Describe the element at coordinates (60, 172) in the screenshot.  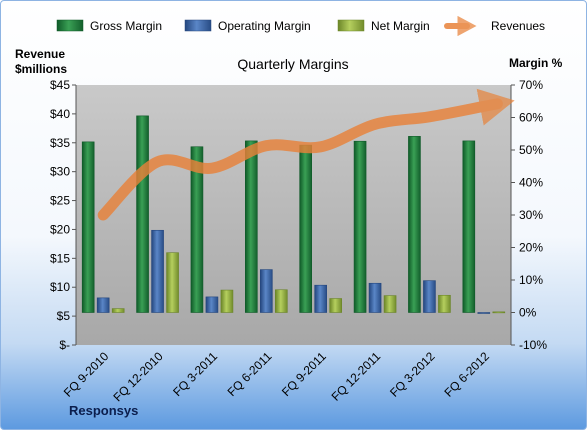
I see `left-tick-label: $30` at that location.